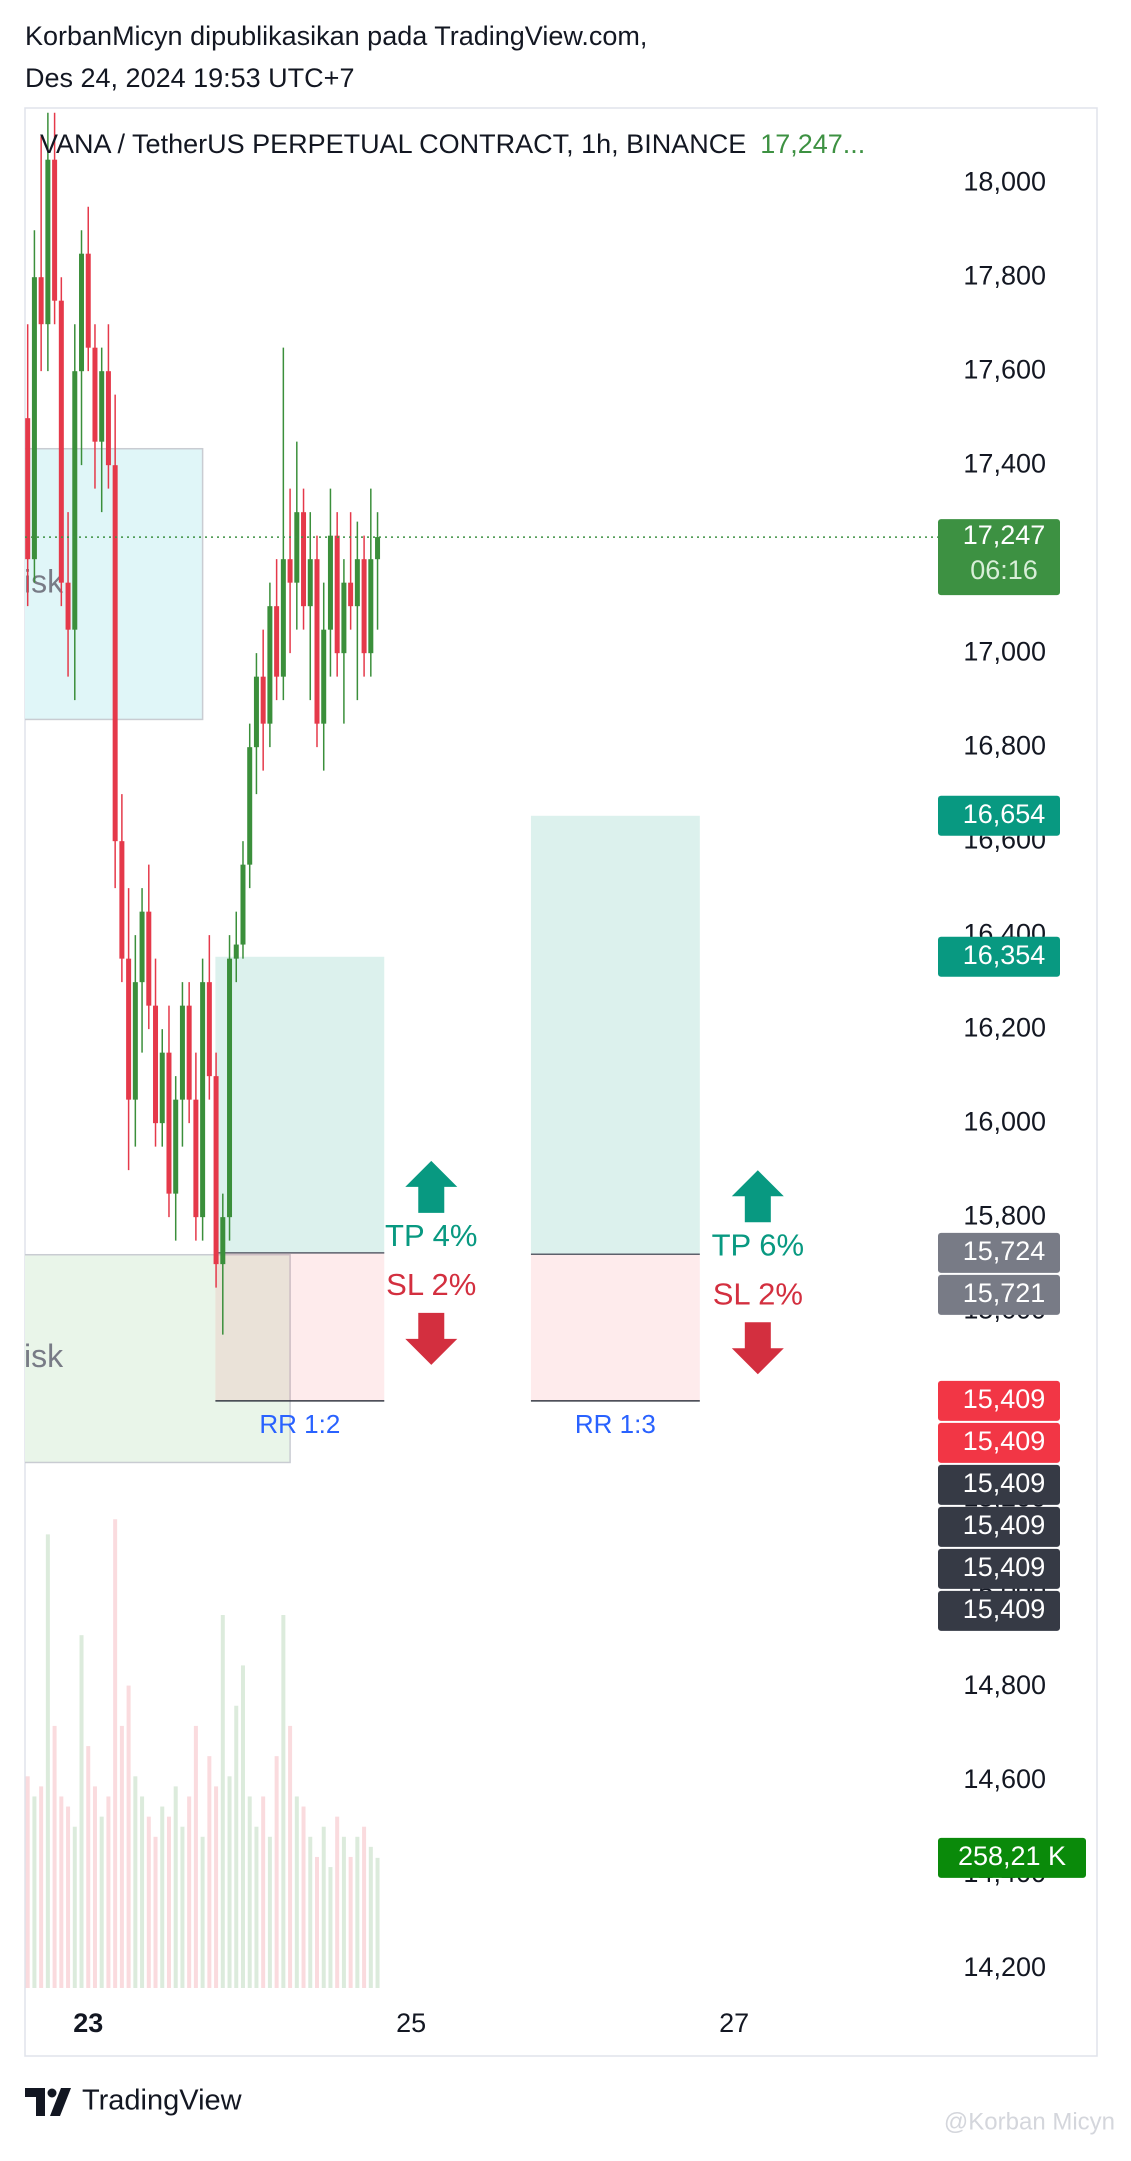 The image size is (1131, 2161). I want to click on watermark: @Korban Micyn, so click(1029, 2121).